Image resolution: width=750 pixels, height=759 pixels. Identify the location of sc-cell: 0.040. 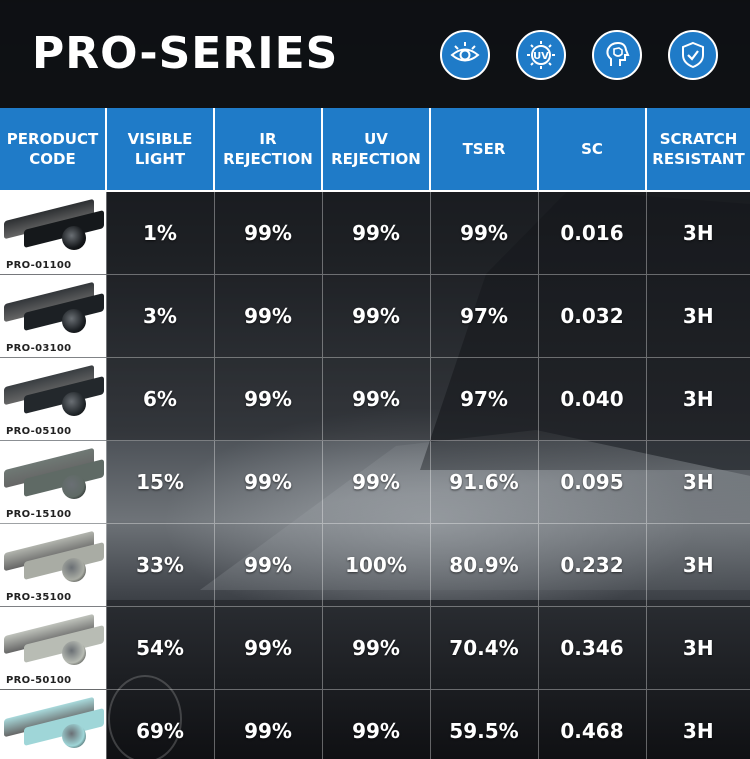
(591, 399).